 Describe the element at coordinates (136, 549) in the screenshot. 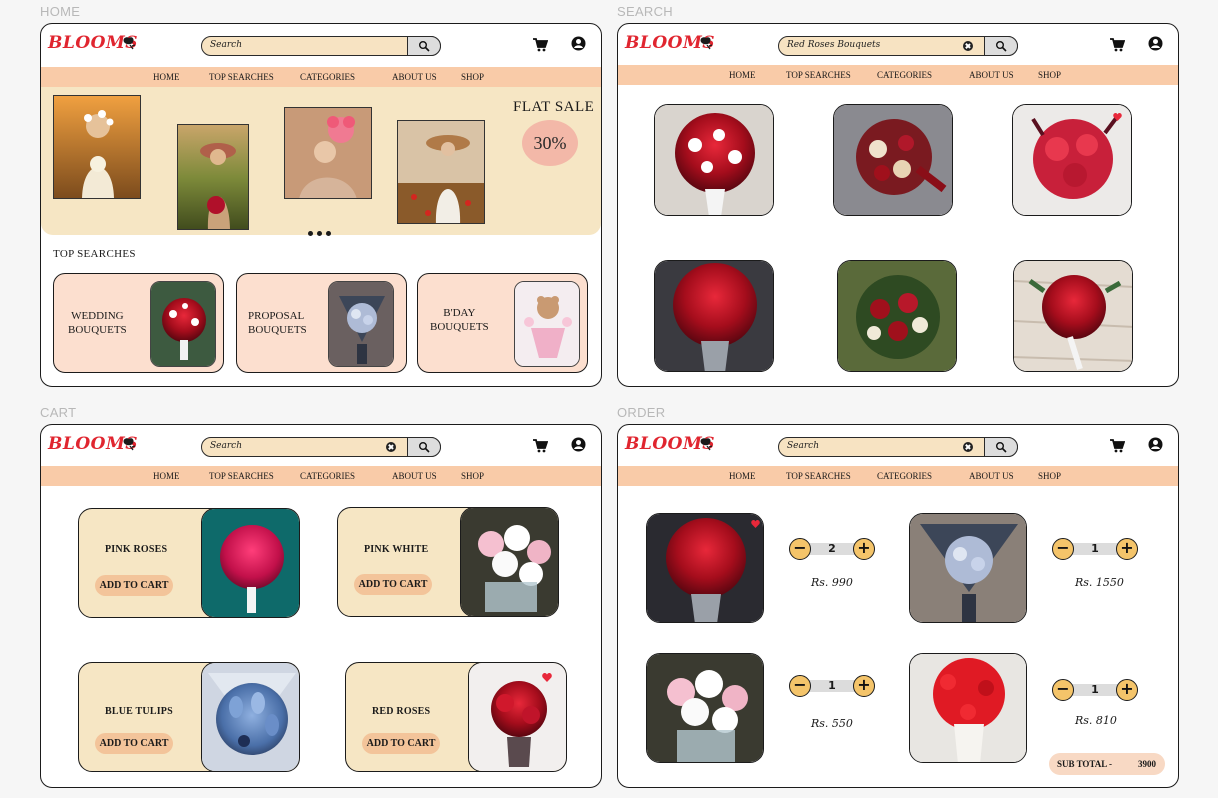

I see `product-name: PINK ROSES` at that location.